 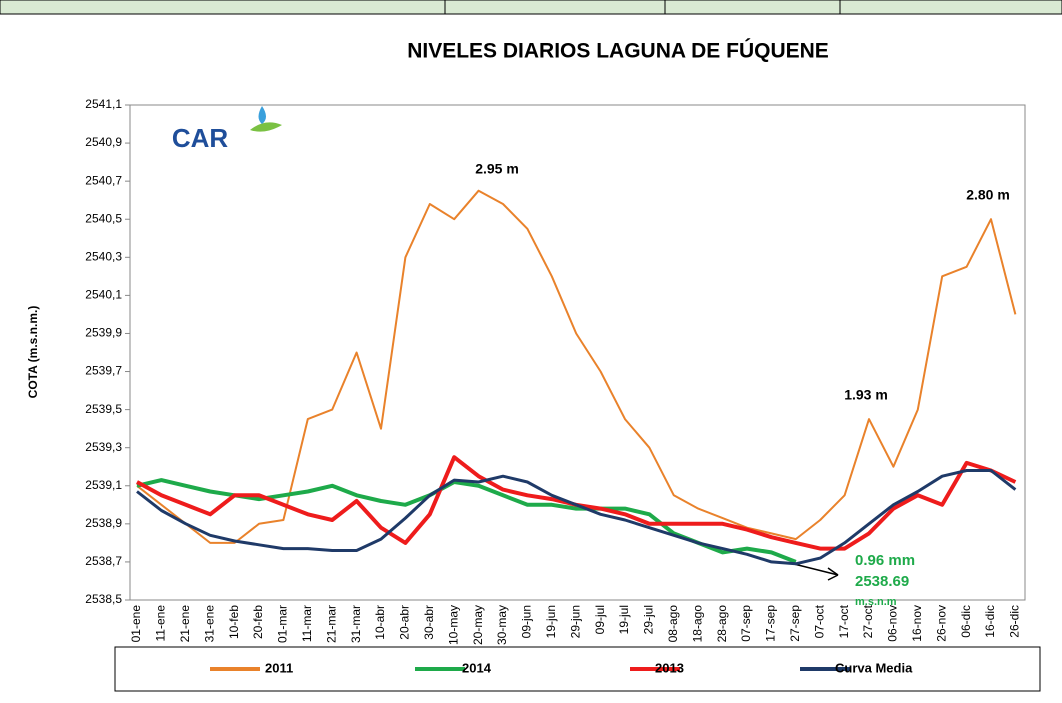 I want to click on x-tick-label: 09-jul, so click(x=600, y=619).